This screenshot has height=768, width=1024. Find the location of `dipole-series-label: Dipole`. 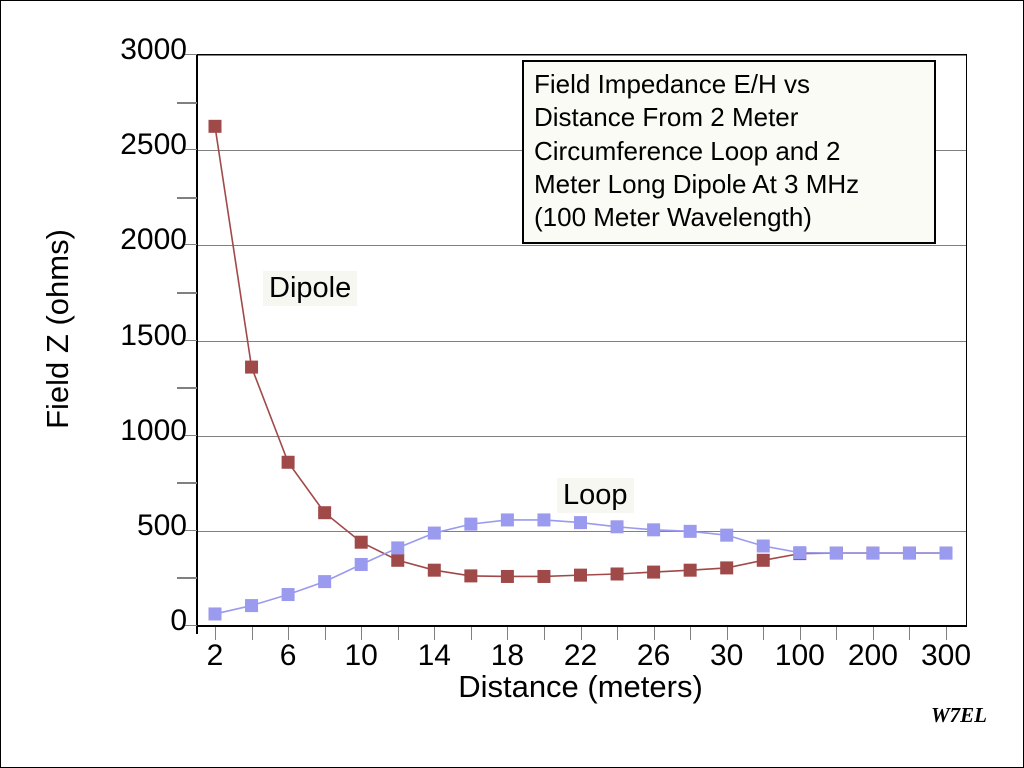

dipole-series-label: Dipole is located at coordinates (310, 288).